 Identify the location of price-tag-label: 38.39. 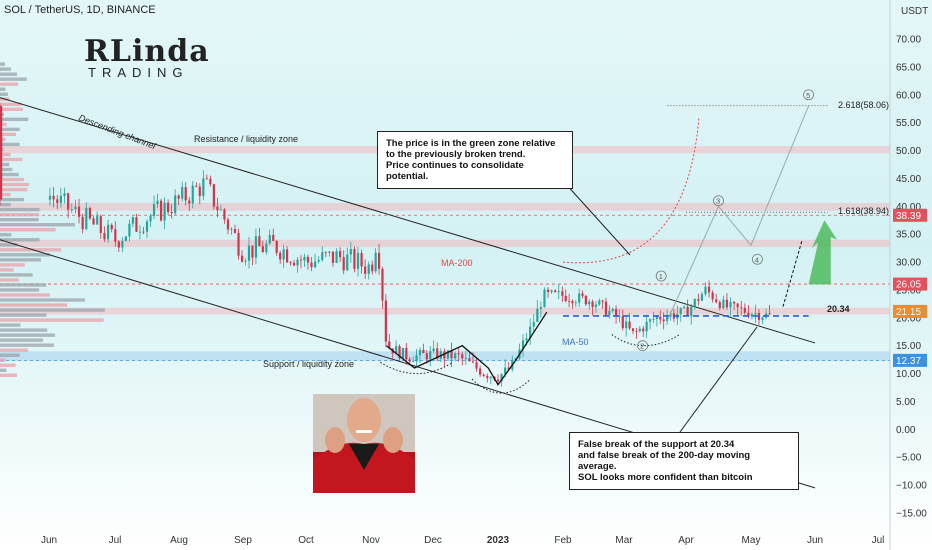
(908, 216).